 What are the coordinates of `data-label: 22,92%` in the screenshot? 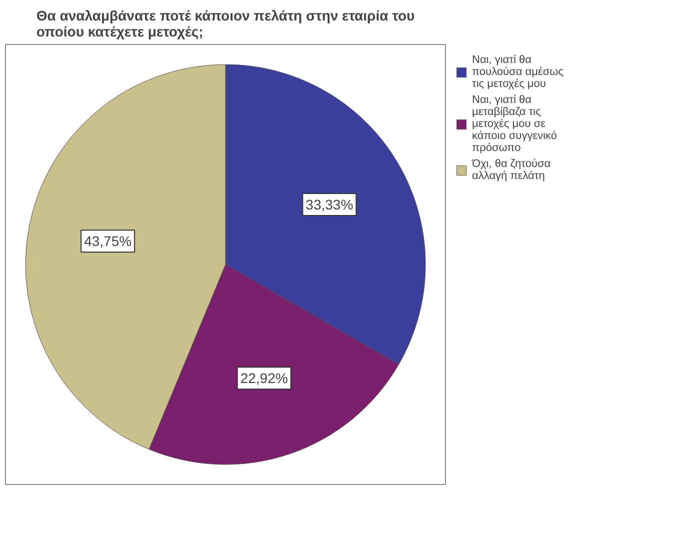 It's located at (264, 378).